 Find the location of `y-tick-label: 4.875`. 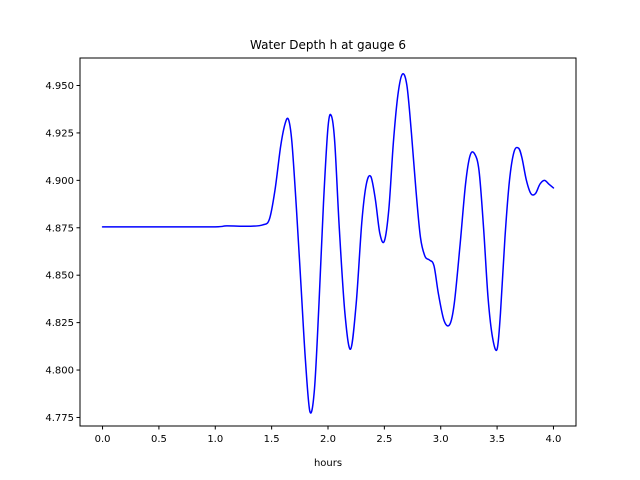

y-tick-label: 4.875 is located at coordinates (59, 228).